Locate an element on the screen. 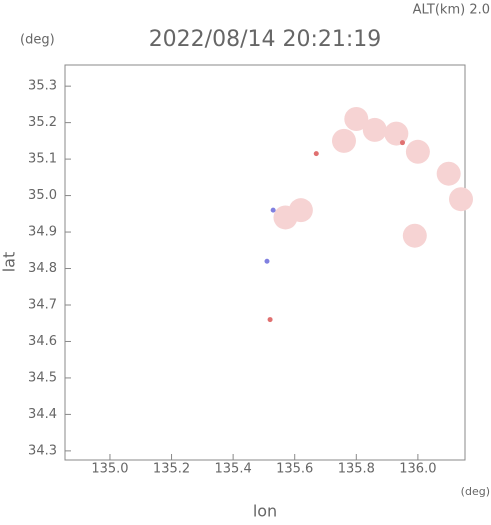 This screenshot has width=491, height=525. x-tick-label: 135.6 is located at coordinates (294, 469).